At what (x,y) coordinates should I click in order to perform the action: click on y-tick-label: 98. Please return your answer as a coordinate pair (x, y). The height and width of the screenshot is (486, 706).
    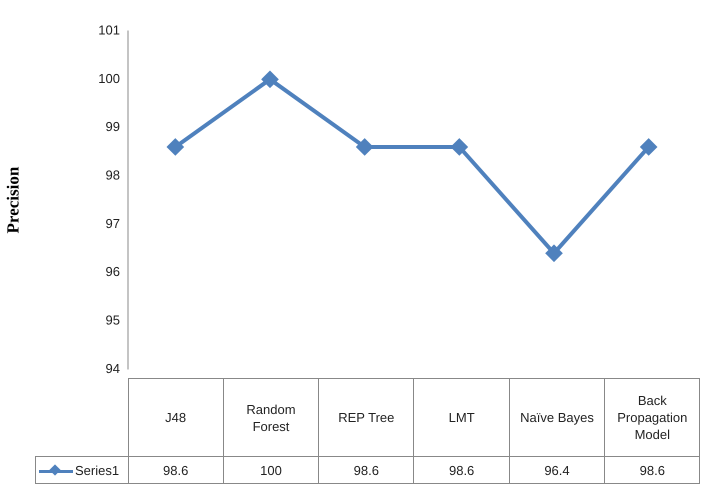
    Looking at the image, I should click on (113, 175).